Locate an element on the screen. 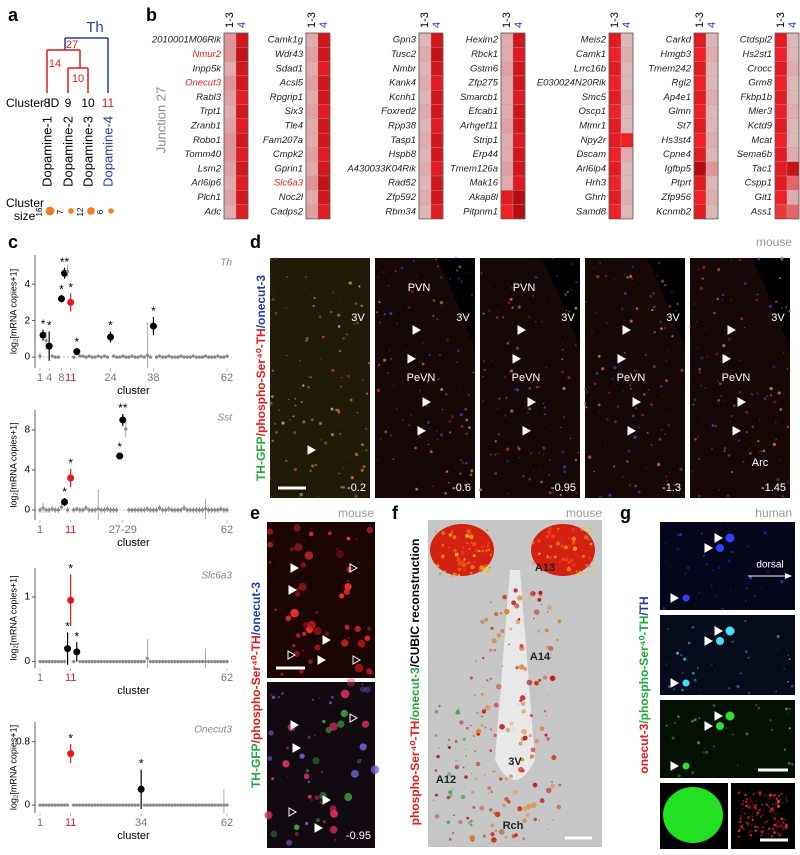 This screenshot has width=800, height=855. y-tick-label: 8 is located at coordinates (27, 430).